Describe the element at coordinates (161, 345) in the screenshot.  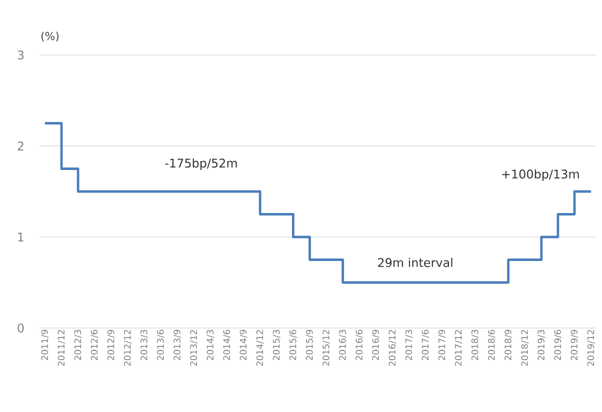
I see `x-tick-label: 2013/6` at that location.